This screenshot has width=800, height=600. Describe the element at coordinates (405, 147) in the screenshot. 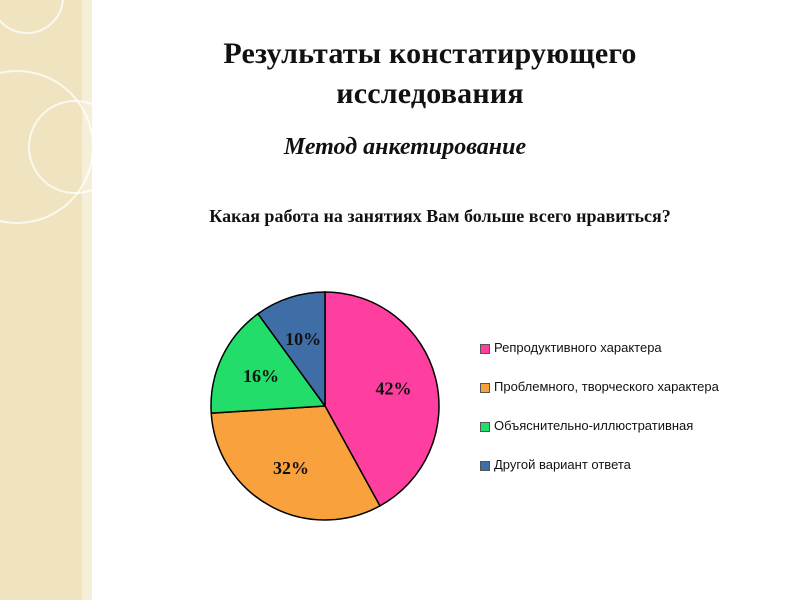

I see `slide-subtitle: Метод анкетирование` at that location.